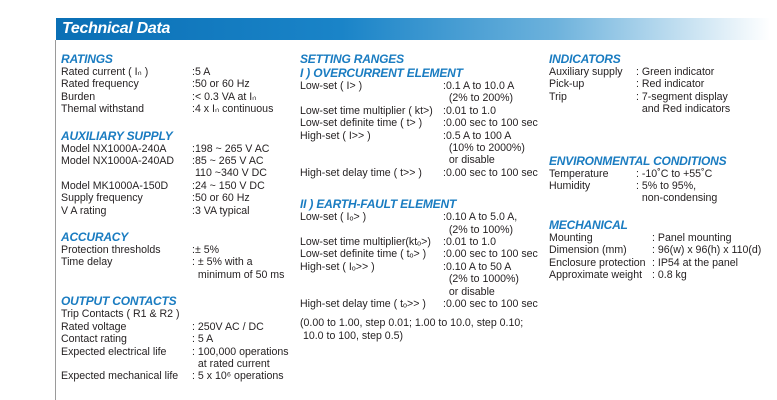 The height and width of the screenshot is (400, 777). I want to click on spec-label: Low-set definite time ( t> ), so click(361, 123).